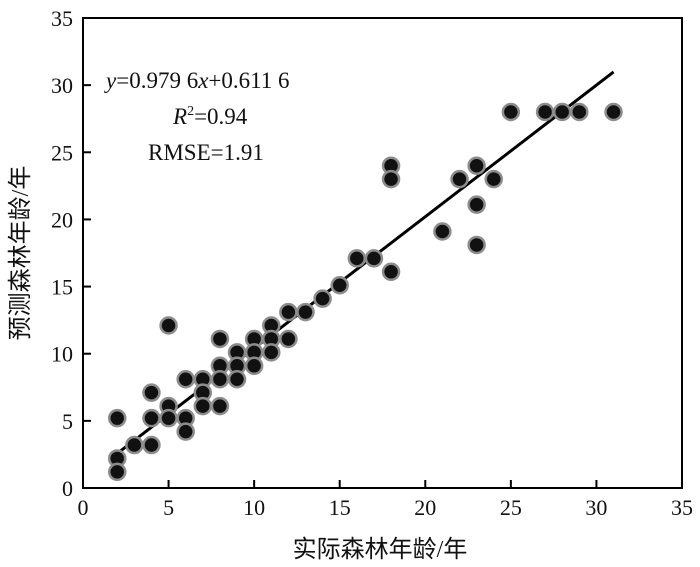  I want to click on y-tick-label: 30, so click(62, 85).